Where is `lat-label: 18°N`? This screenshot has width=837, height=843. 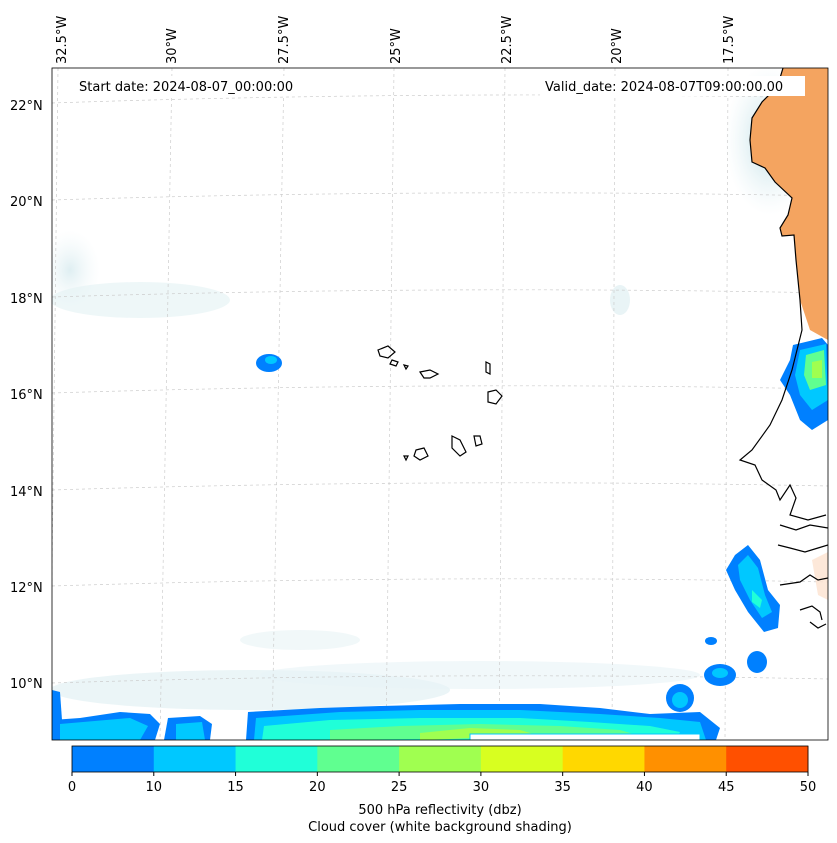 lat-label: 18°N is located at coordinates (26, 299).